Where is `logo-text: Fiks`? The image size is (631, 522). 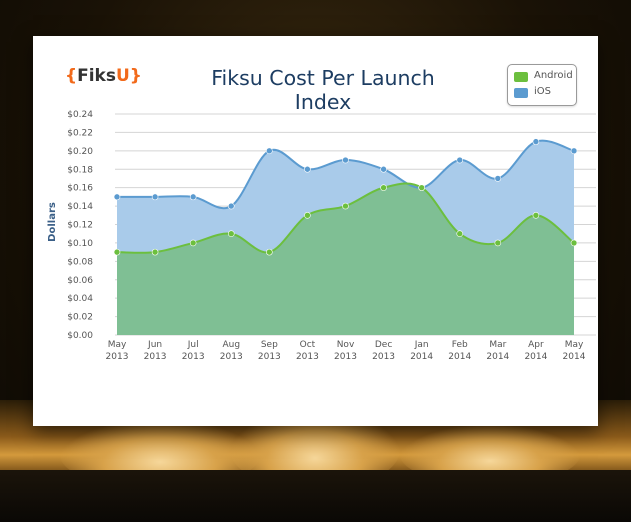 logo-text: Fiks is located at coordinates (96, 76).